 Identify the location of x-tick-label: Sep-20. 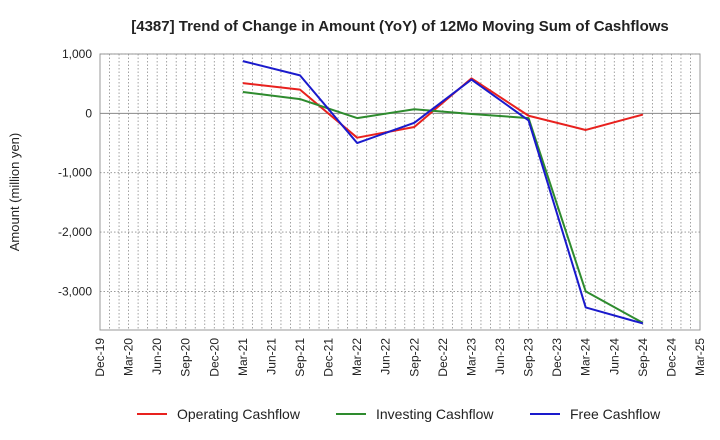
(186, 357).